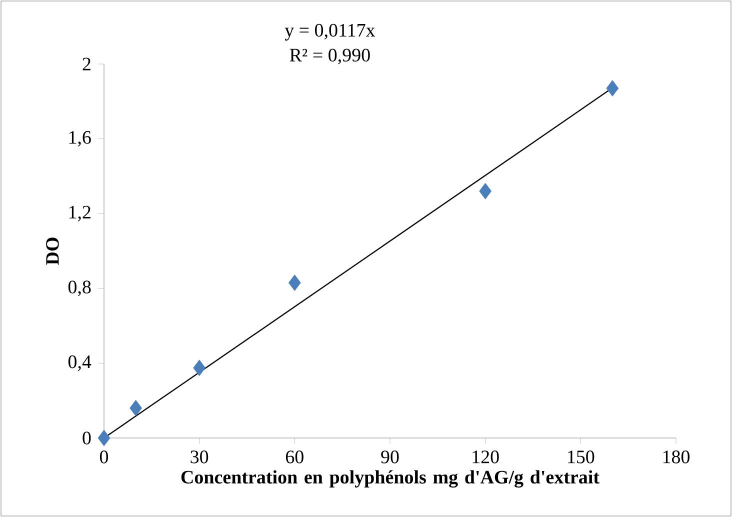  I want to click on x-tick-label: 180, so click(676, 457).